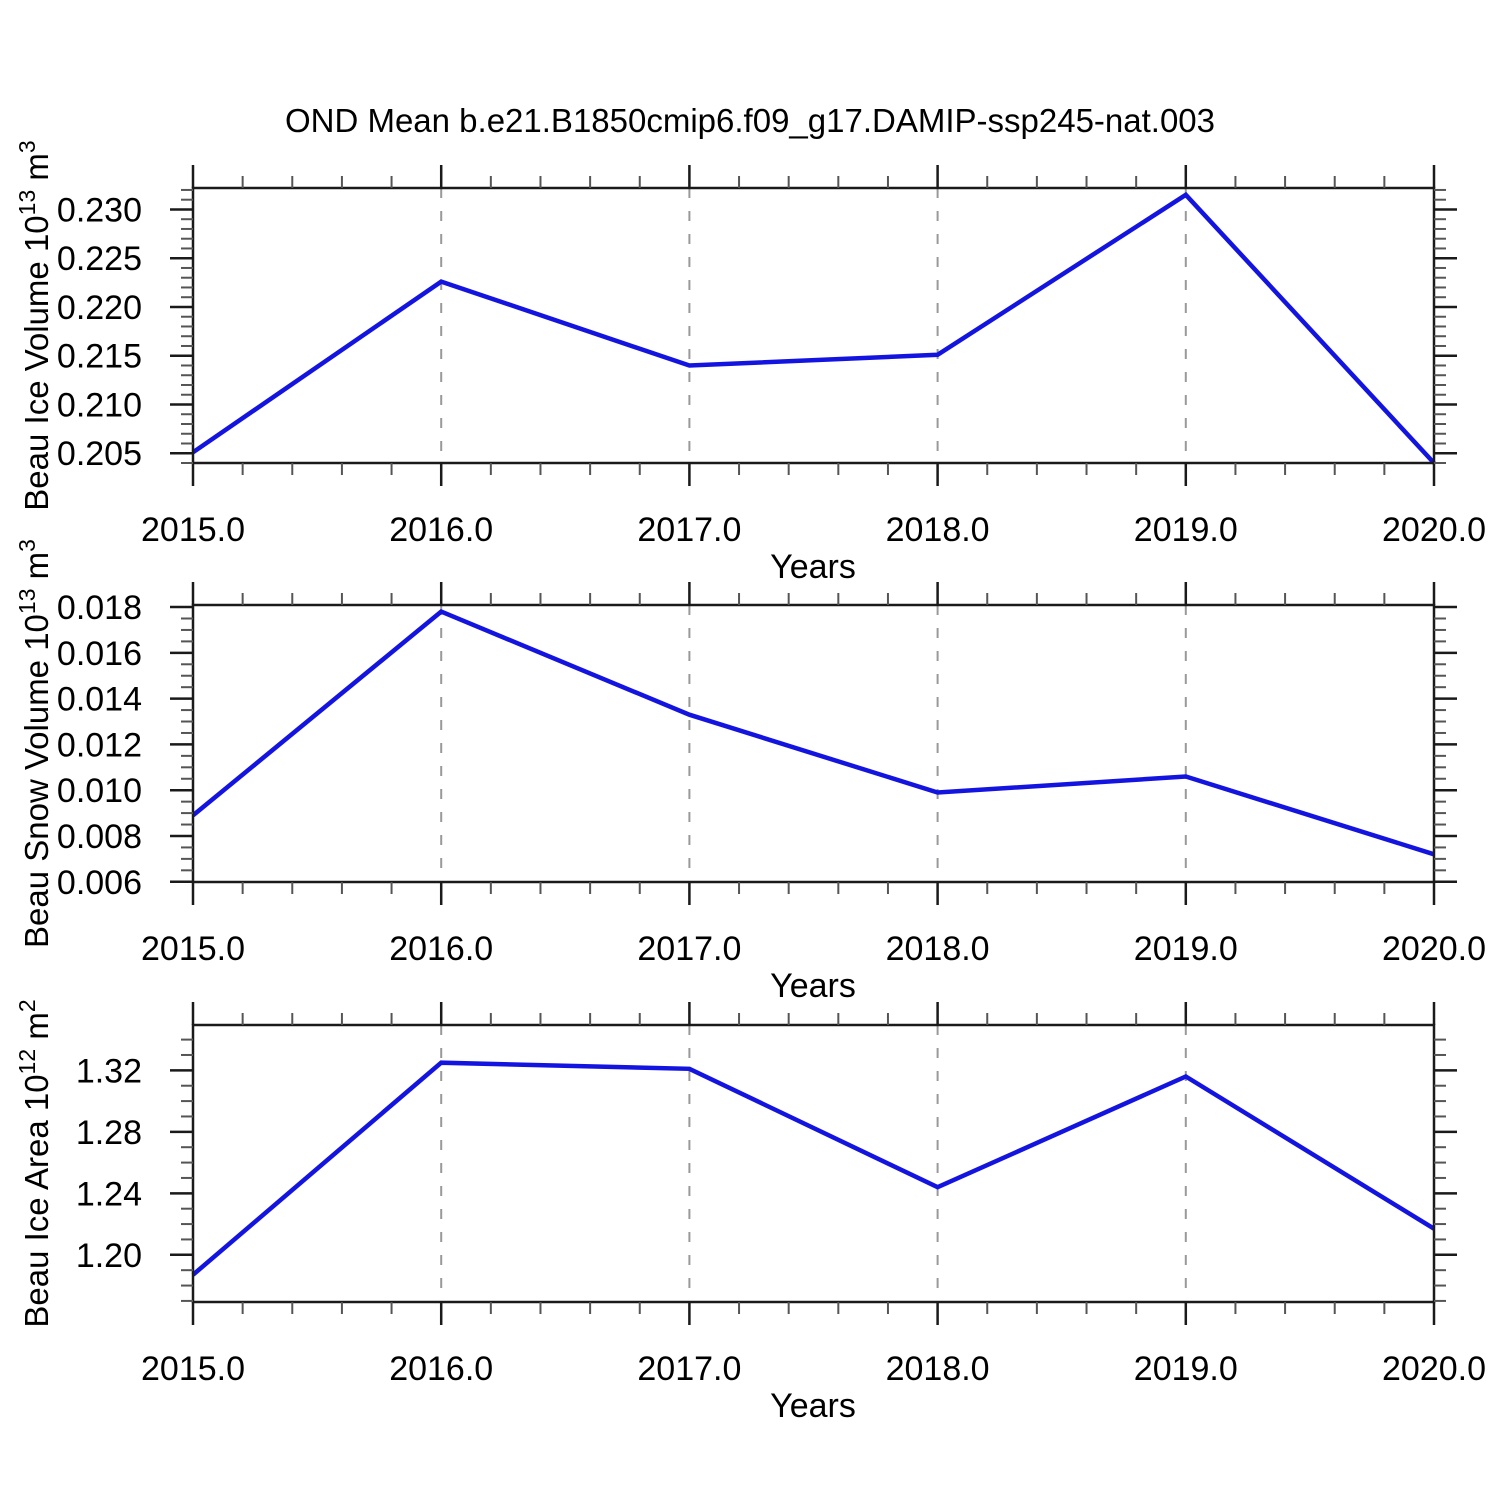  What do you see at coordinates (99, 745) in the screenshot?
I see `y-tick-label: 0.012` at bounding box center [99, 745].